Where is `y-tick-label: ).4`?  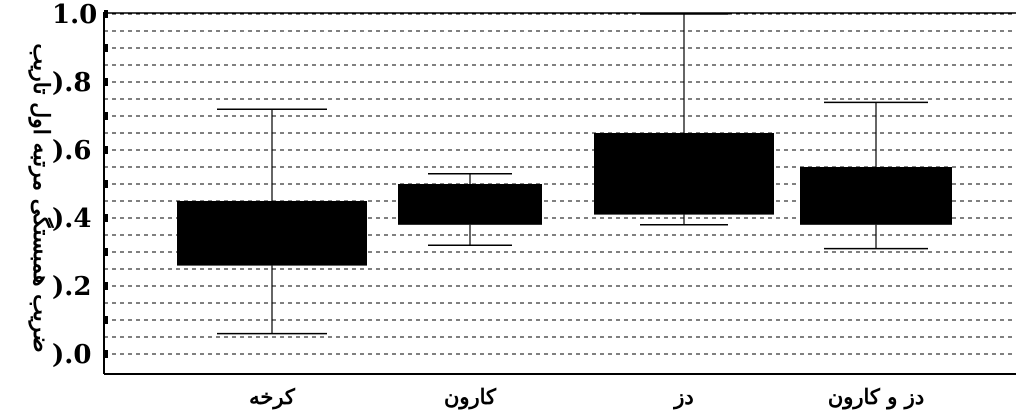
y-tick-label: ).4 is located at coordinates (71, 219).